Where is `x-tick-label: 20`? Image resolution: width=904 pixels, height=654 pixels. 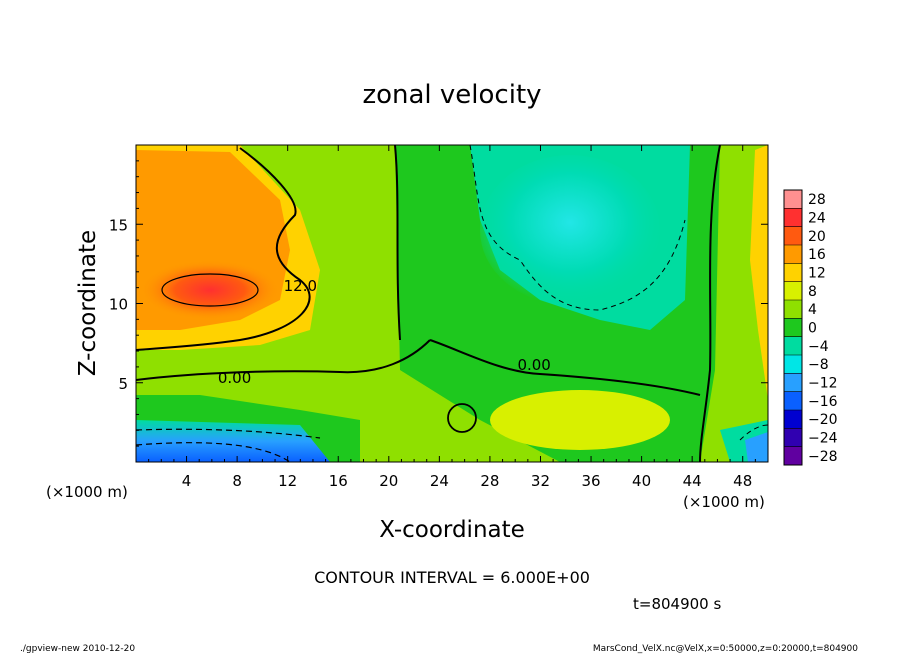 x-tick-label: 20 is located at coordinates (388, 481).